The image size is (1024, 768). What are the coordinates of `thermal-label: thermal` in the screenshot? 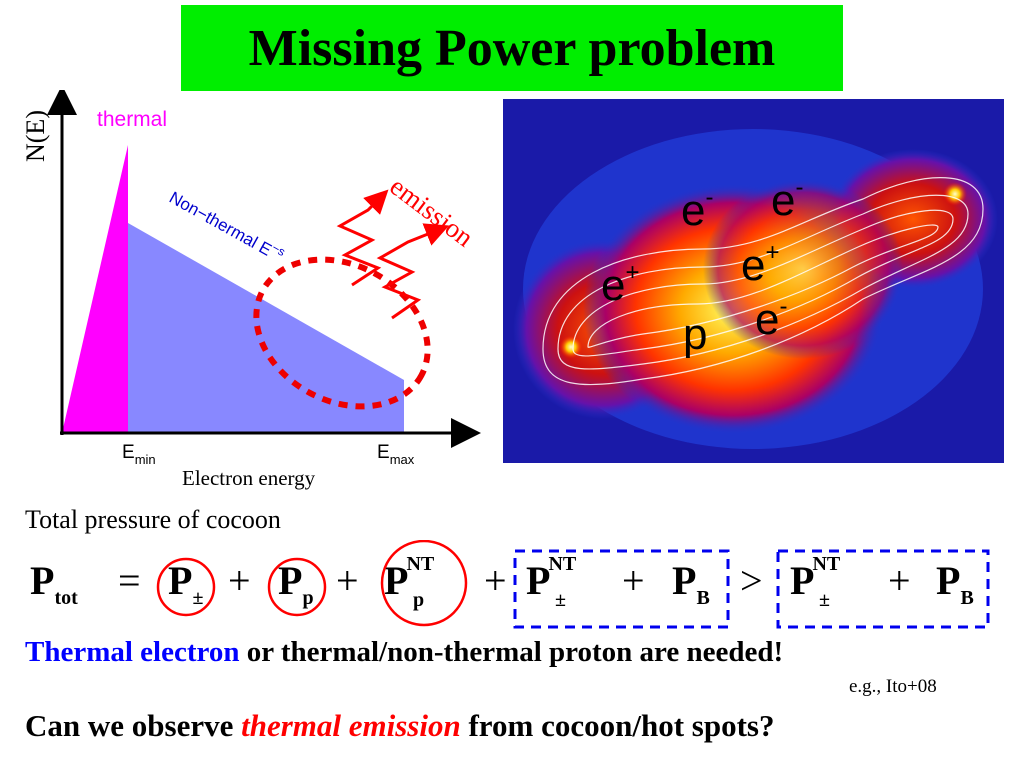 It's located at (132, 119).